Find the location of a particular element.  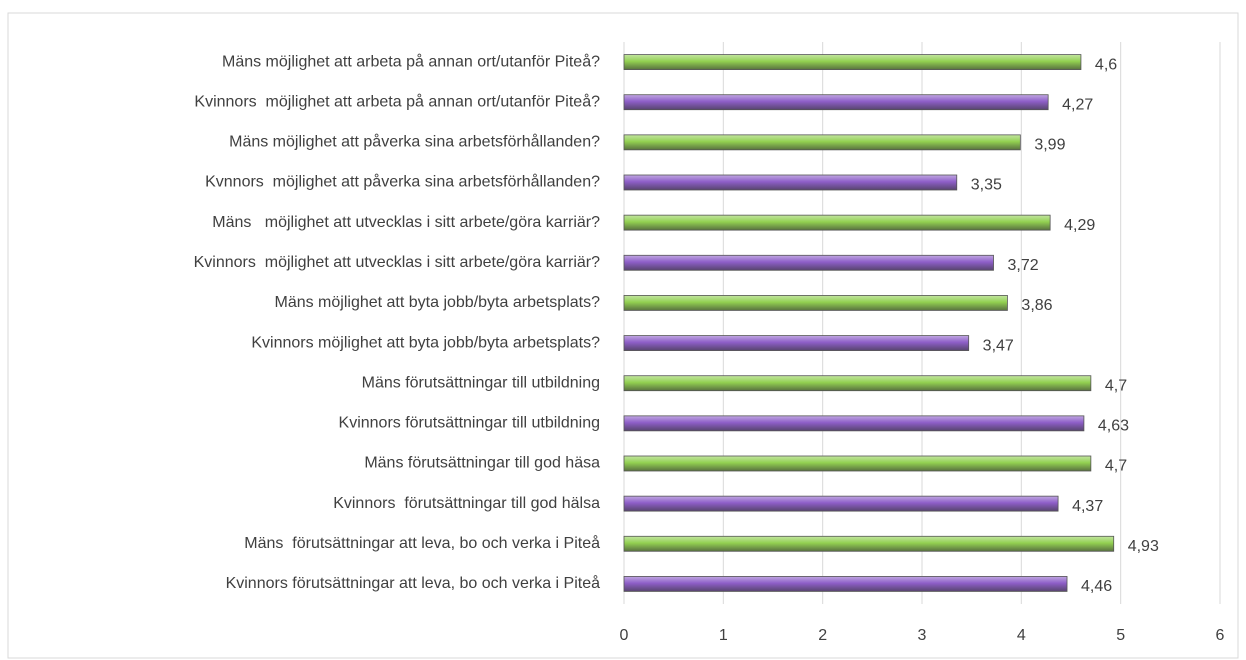

x-tick-label: 1 is located at coordinates (723, 635).